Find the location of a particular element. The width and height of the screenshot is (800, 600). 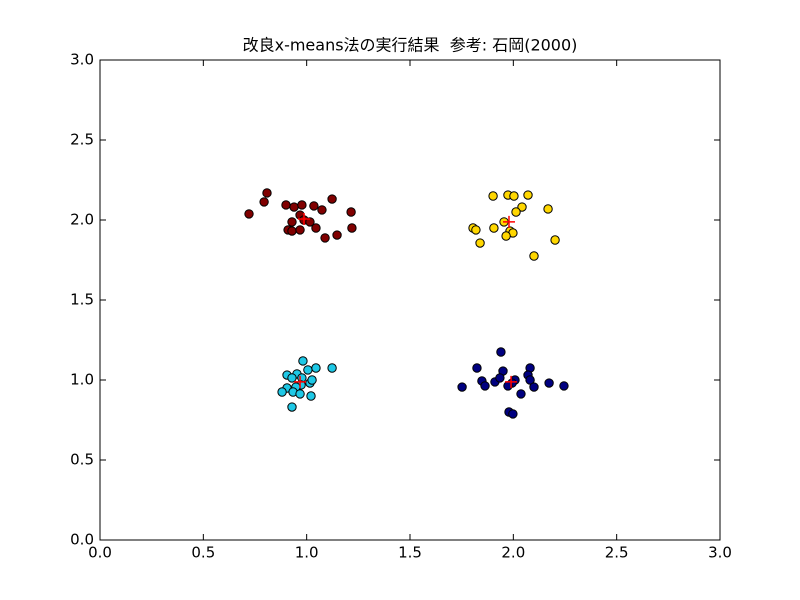

y-tick-label: 3.0 is located at coordinates (82, 60).